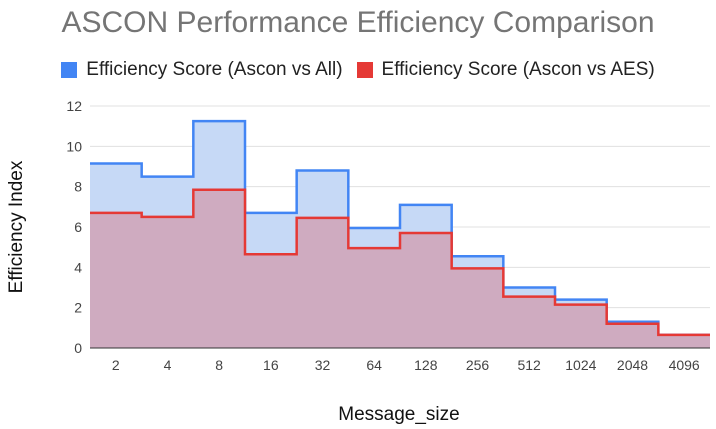 The width and height of the screenshot is (716, 429). Describe the element at coordinates (78, 348) in the screenshot. I see `y-tick-label: 0` at that location.